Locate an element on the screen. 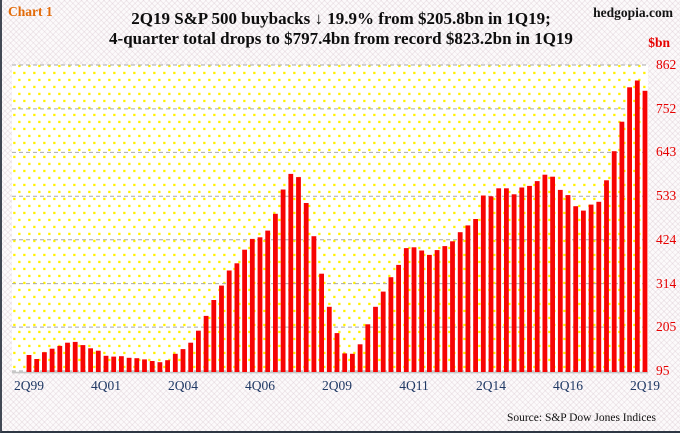  bar-2Q15 is located at coordinates (522, 279).